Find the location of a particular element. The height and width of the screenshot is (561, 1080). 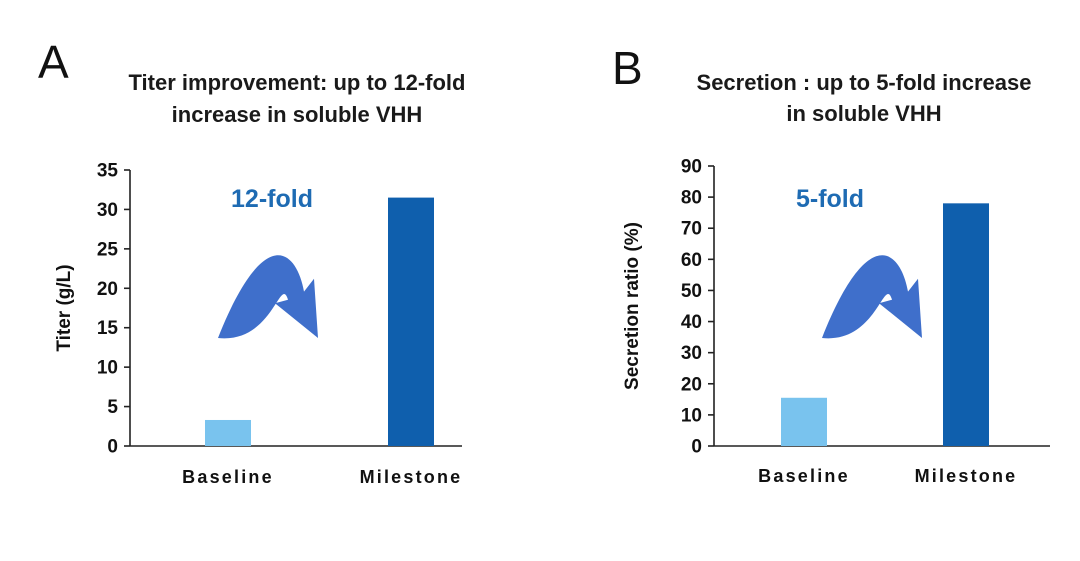

panel-letter: B is located at coordinates (627, 68).